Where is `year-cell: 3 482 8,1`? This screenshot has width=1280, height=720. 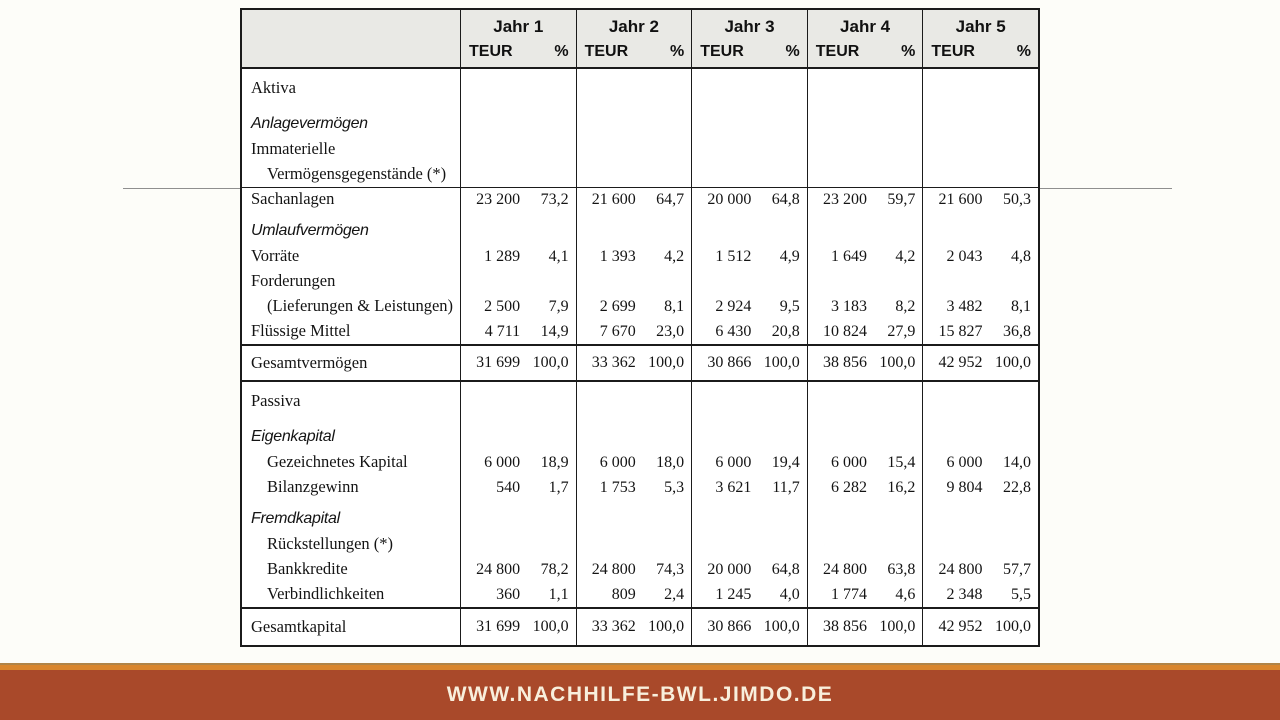
year-cell: 3 482 8,1 is located at coordinates (980, 306).